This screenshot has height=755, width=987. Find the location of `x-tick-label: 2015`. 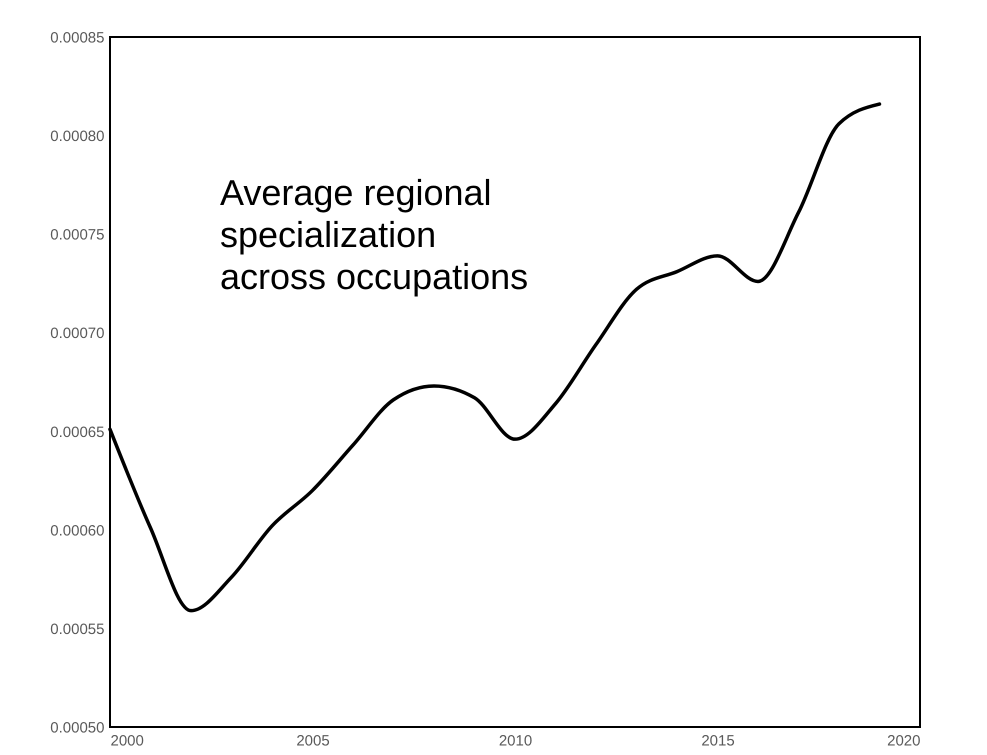

x-tick-label: 2015 is located at coordinates (718, 741).